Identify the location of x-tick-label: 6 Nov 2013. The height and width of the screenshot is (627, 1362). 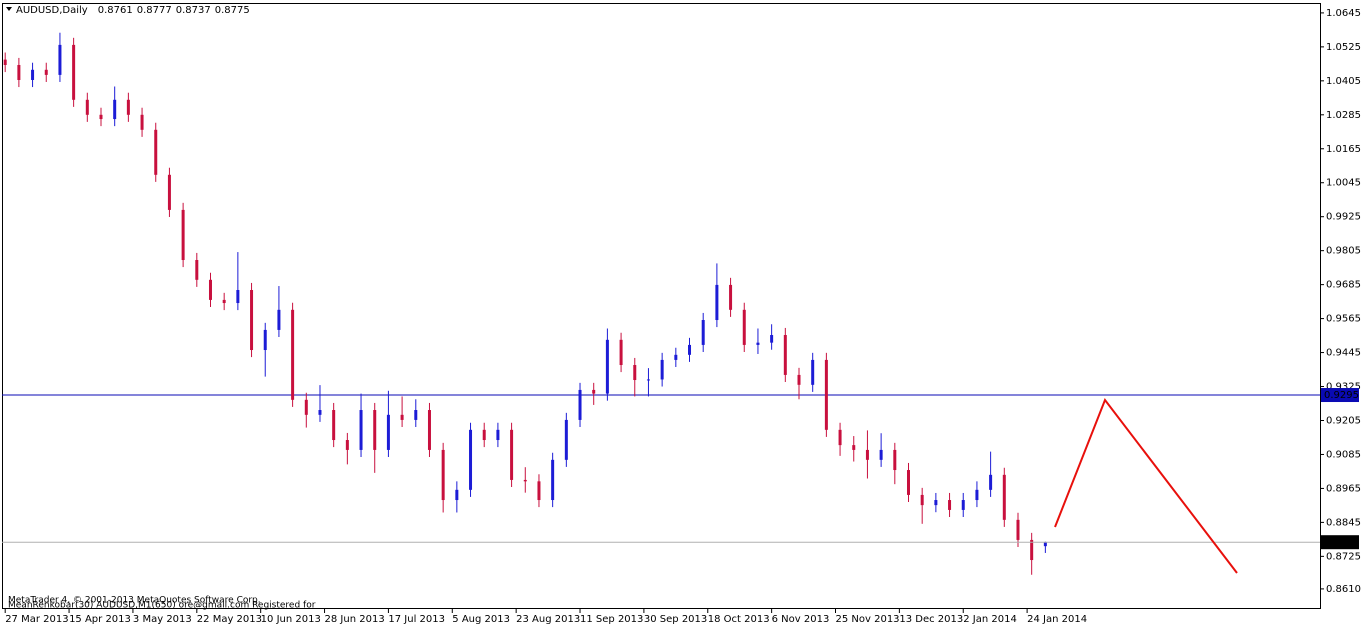
(801, 619).